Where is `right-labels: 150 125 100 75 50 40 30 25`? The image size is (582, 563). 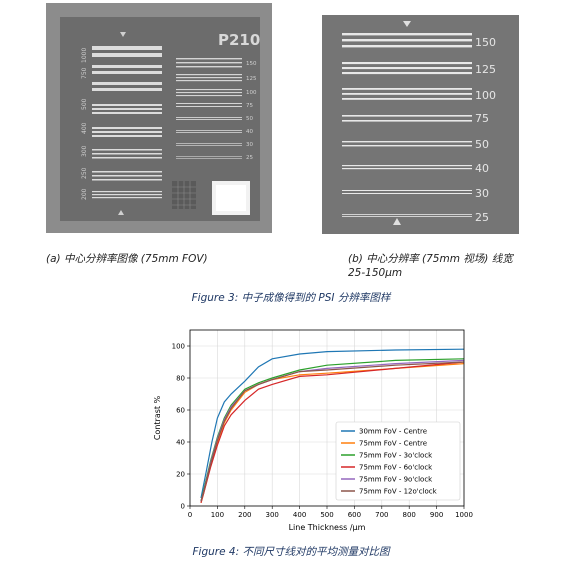
right-labels: 150 125 100 75 50 40 30 25 is located at coordinates (251, 111).